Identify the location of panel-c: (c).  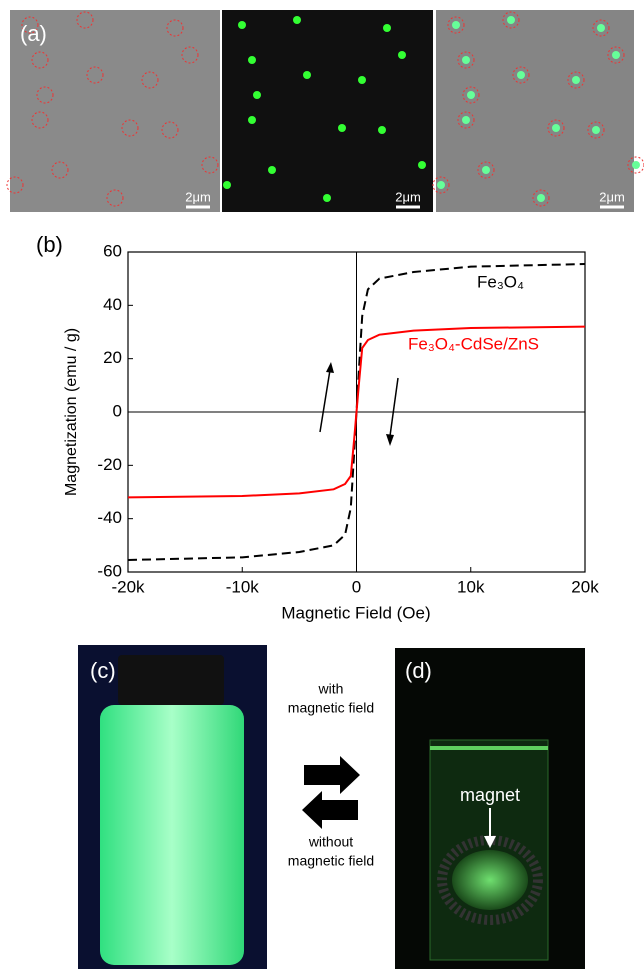
(172, 807).